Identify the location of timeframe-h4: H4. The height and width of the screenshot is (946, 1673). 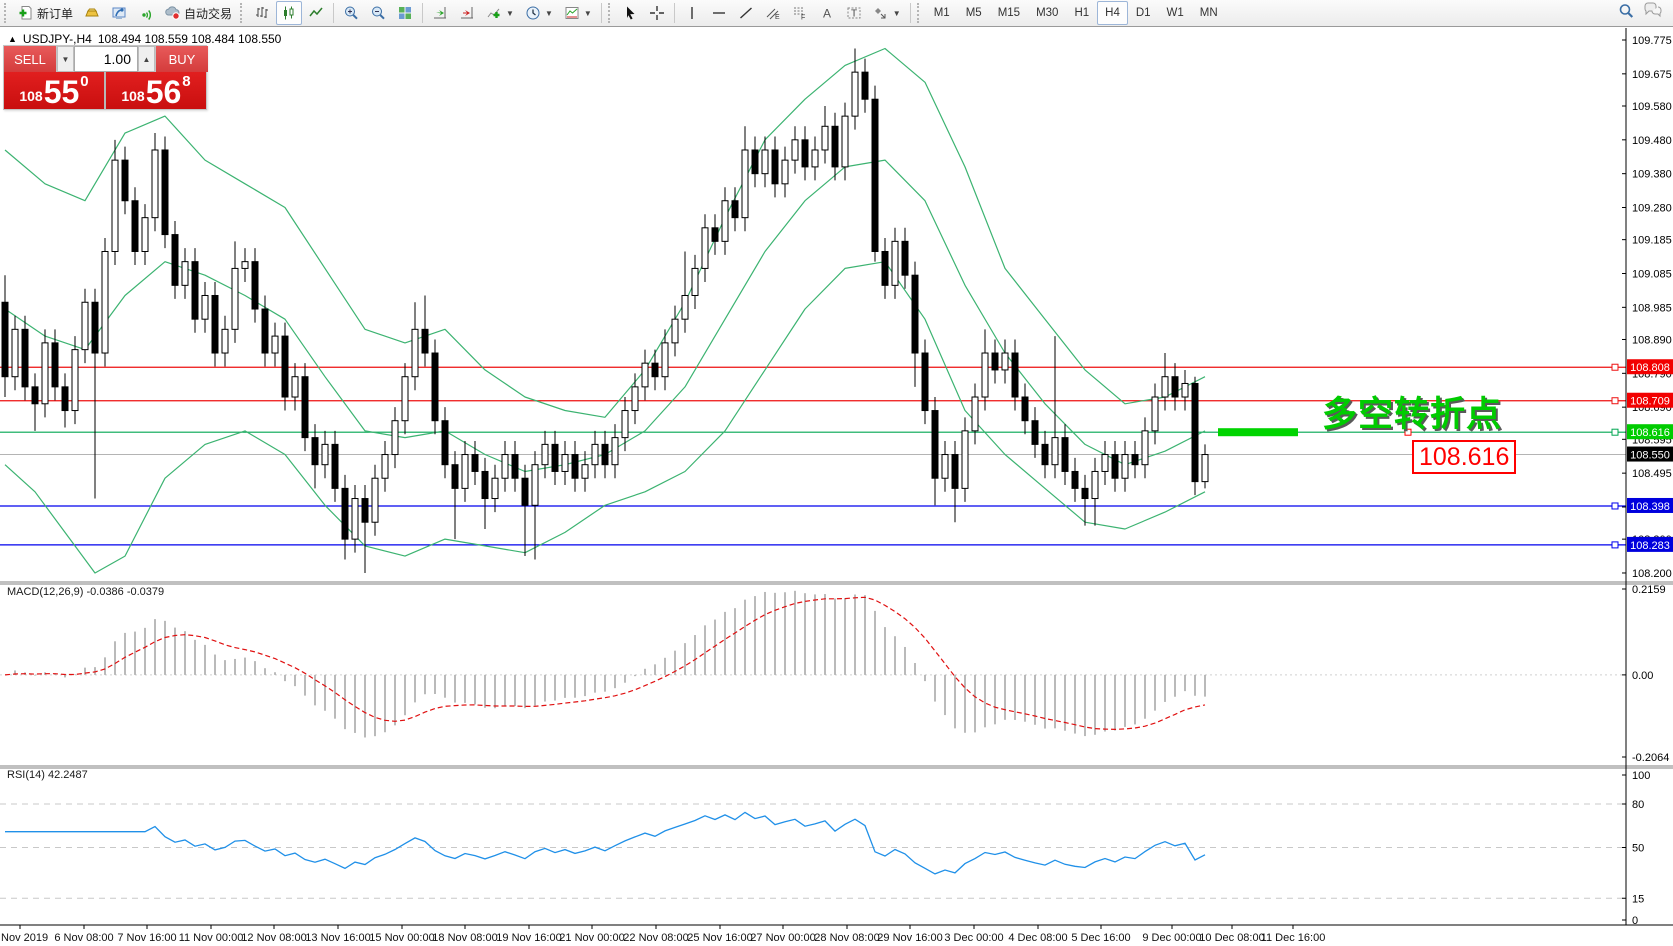
(1112, 13).